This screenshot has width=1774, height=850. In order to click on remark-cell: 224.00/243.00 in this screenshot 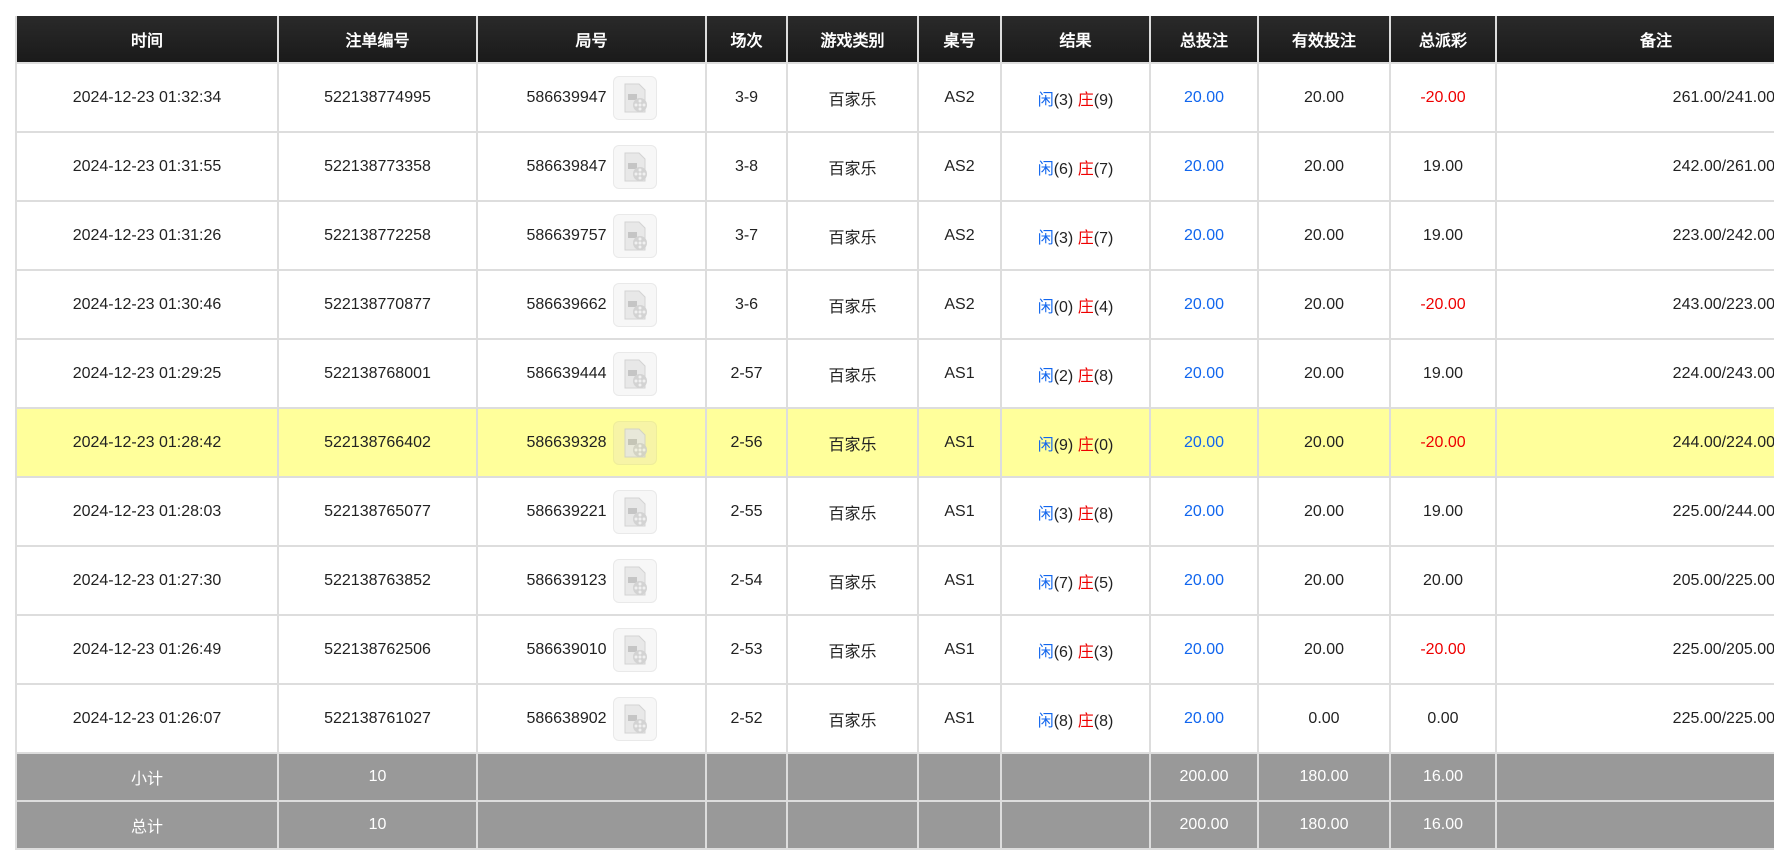, I will do `click(1634, 373)`.